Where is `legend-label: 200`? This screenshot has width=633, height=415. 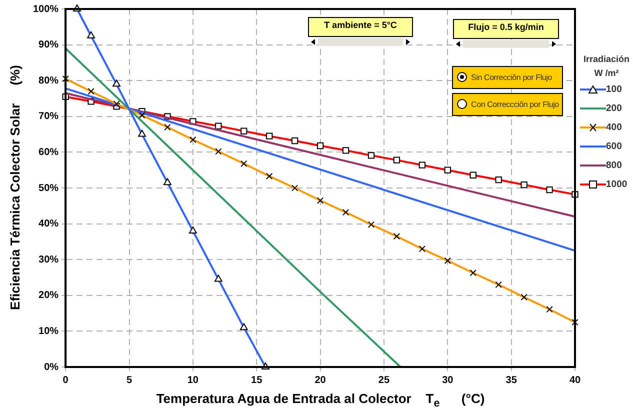 legend-label: 200 is located at coordinates (614, 108).